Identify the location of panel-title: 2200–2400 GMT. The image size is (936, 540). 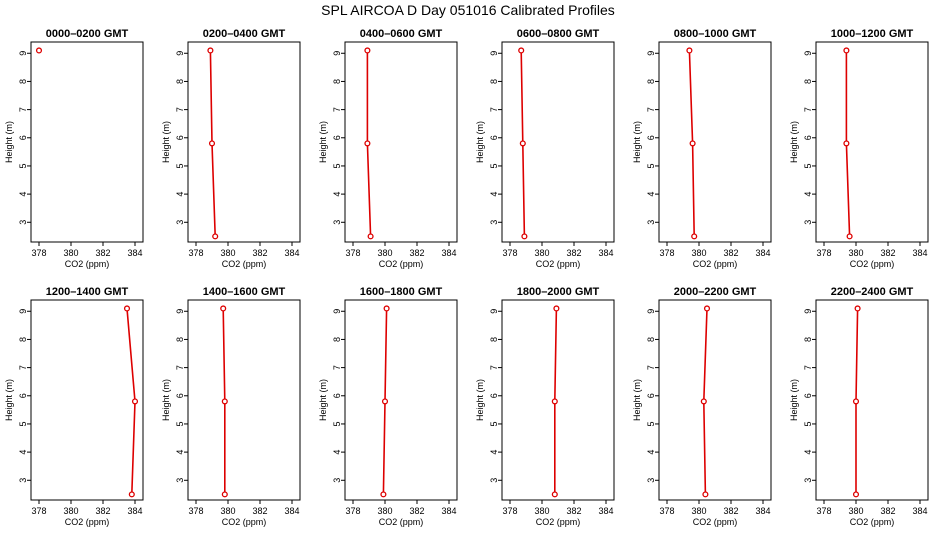
(872, 292).